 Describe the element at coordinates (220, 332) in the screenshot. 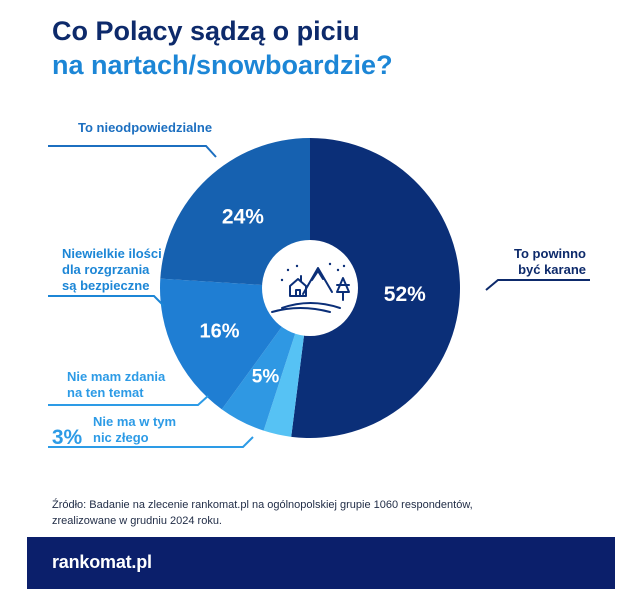

I see `slice-value-label: 16%` at that location.